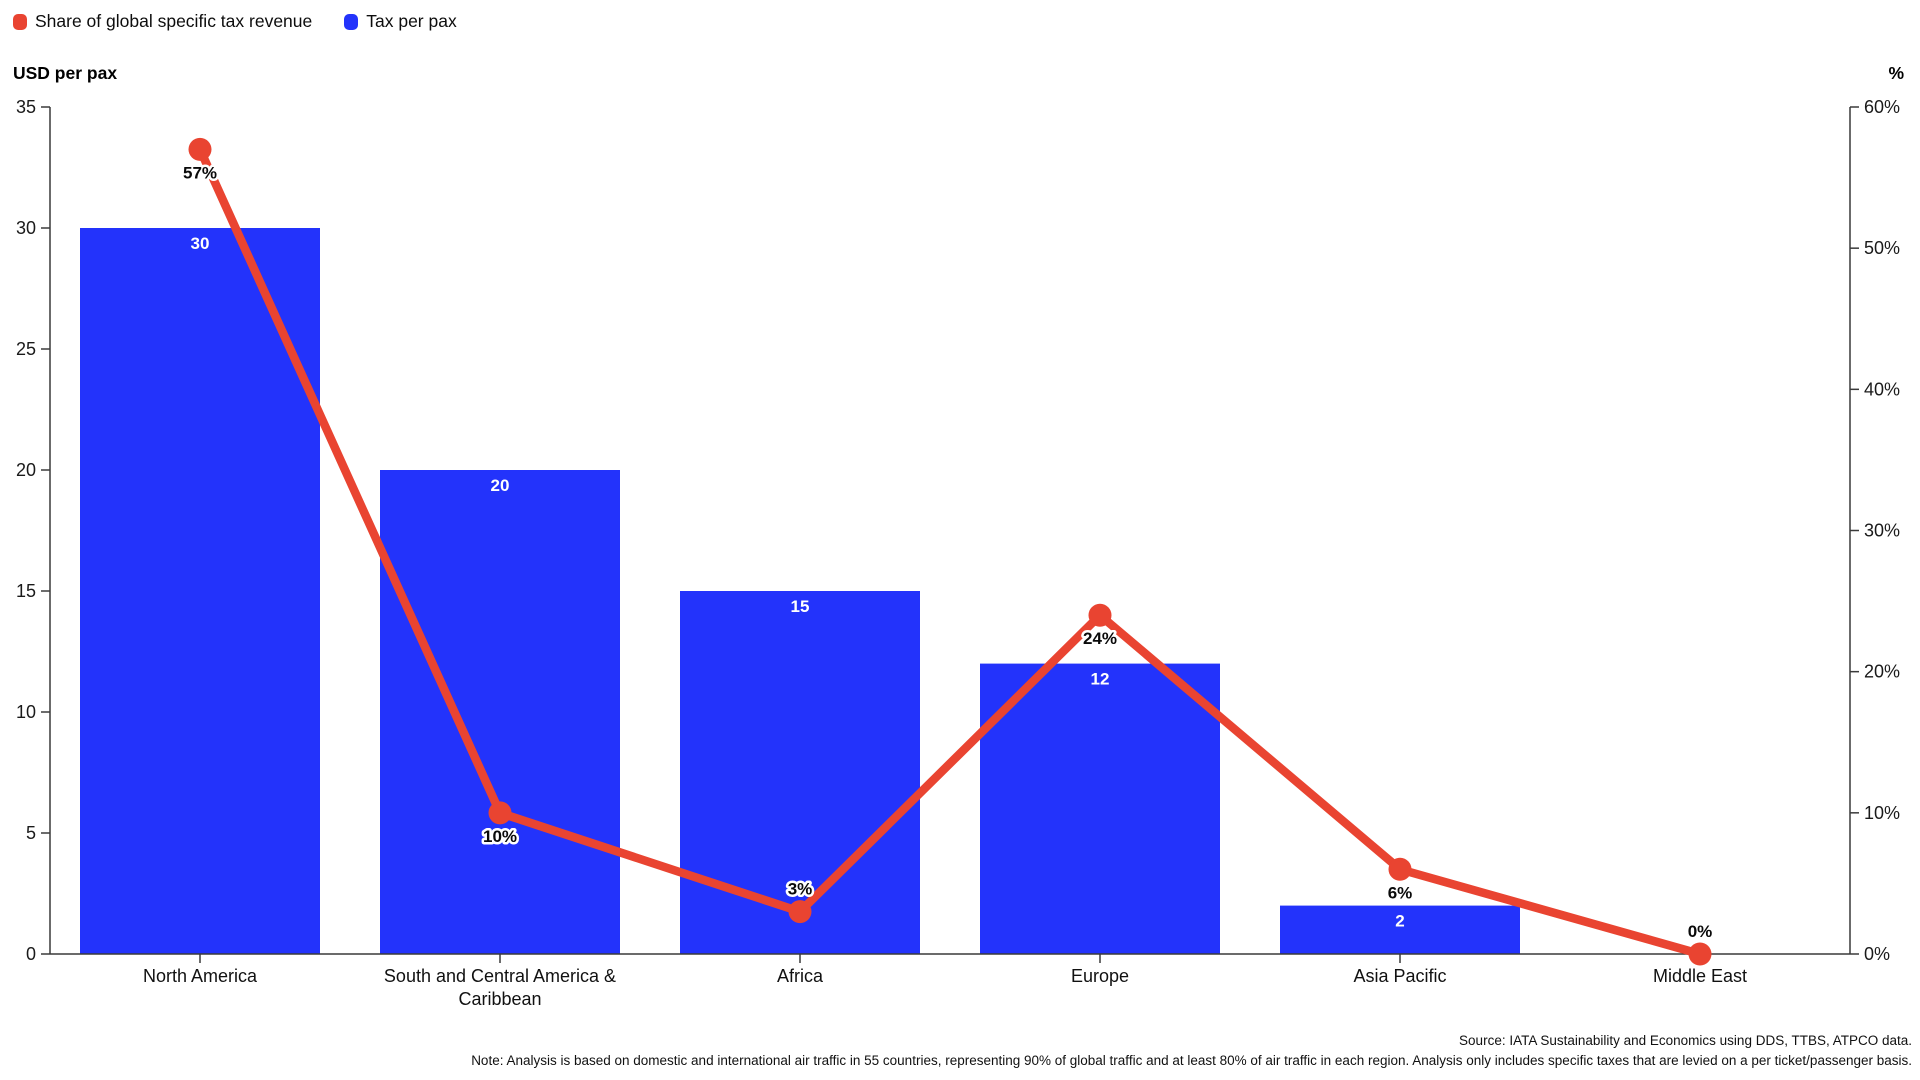 The width and height of the screenshot is (1920, 1080). Describe the element at coordinates (800, 976) in the screenshot. I see `category-label: Africa` at that location.